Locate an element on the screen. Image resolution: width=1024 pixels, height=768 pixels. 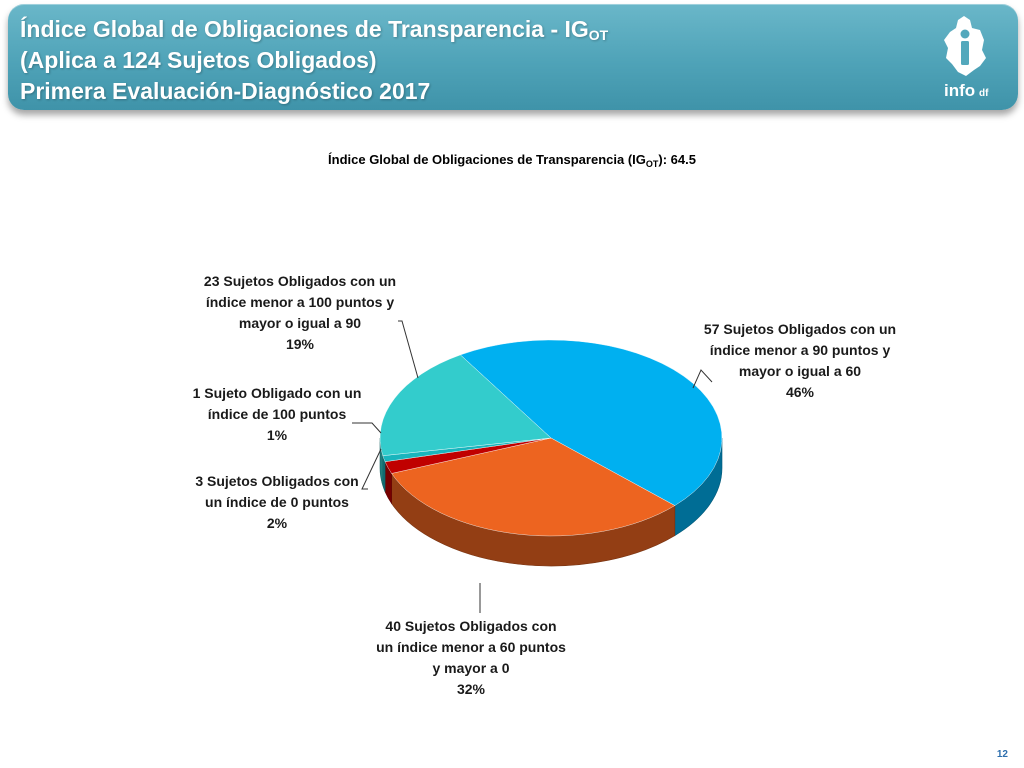
logo-suffix-text: df is located at coordinates (984, 93).